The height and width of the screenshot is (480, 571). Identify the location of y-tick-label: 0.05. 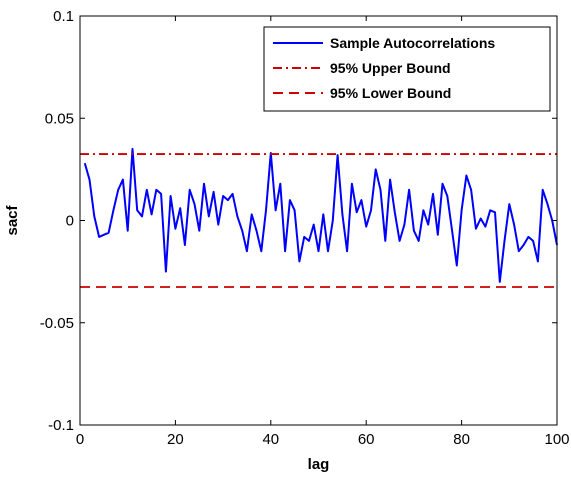
(59, 118).